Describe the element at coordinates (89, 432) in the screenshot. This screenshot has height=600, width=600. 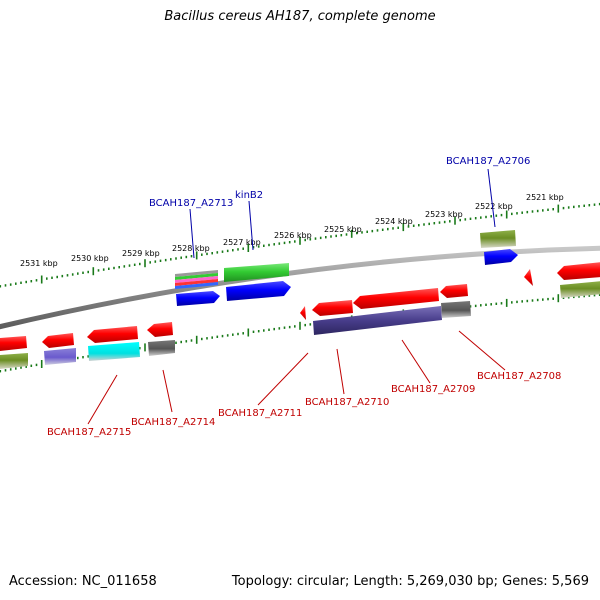
I see `gene-label-a2715: BCAH187_A2715` at that location.